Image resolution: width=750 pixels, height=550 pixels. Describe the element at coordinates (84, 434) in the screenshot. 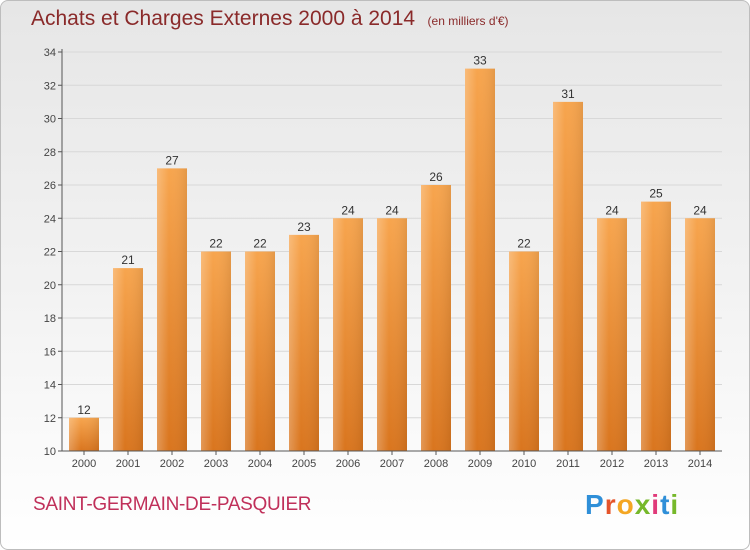

I see `bar-shade-2000` at that location.